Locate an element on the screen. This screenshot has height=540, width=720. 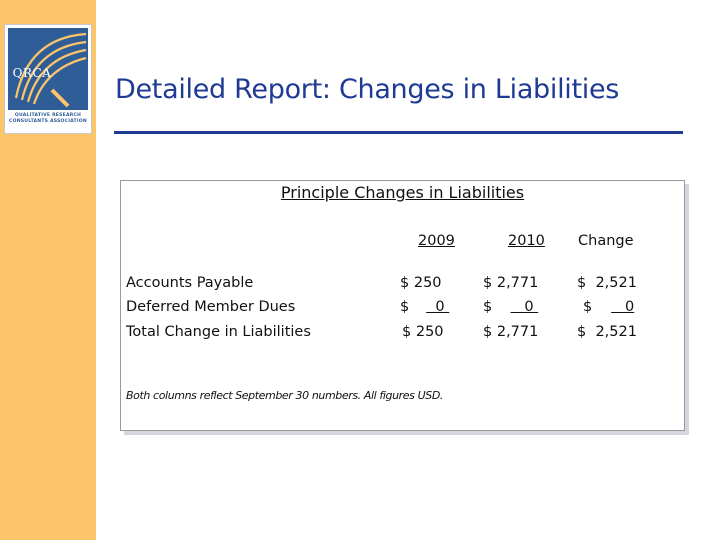
header-2010: 2010 is located at coordinates (526, 241).